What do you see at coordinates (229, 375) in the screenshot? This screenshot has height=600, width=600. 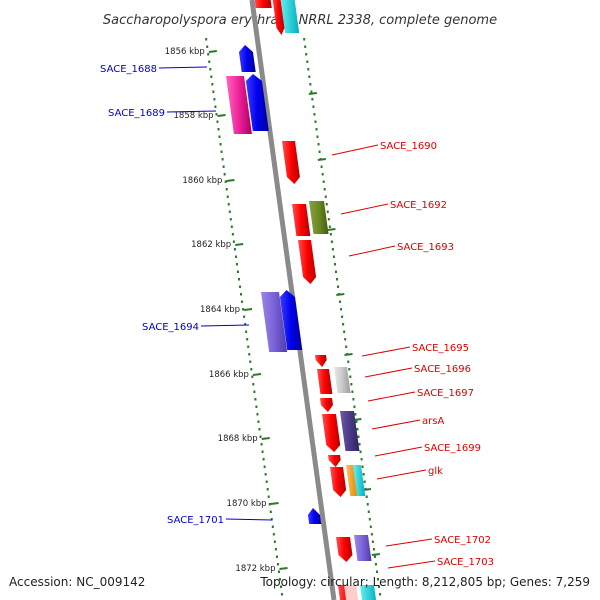 I see `tick-label: 1866 kbp` at bounding box center [229, 375].